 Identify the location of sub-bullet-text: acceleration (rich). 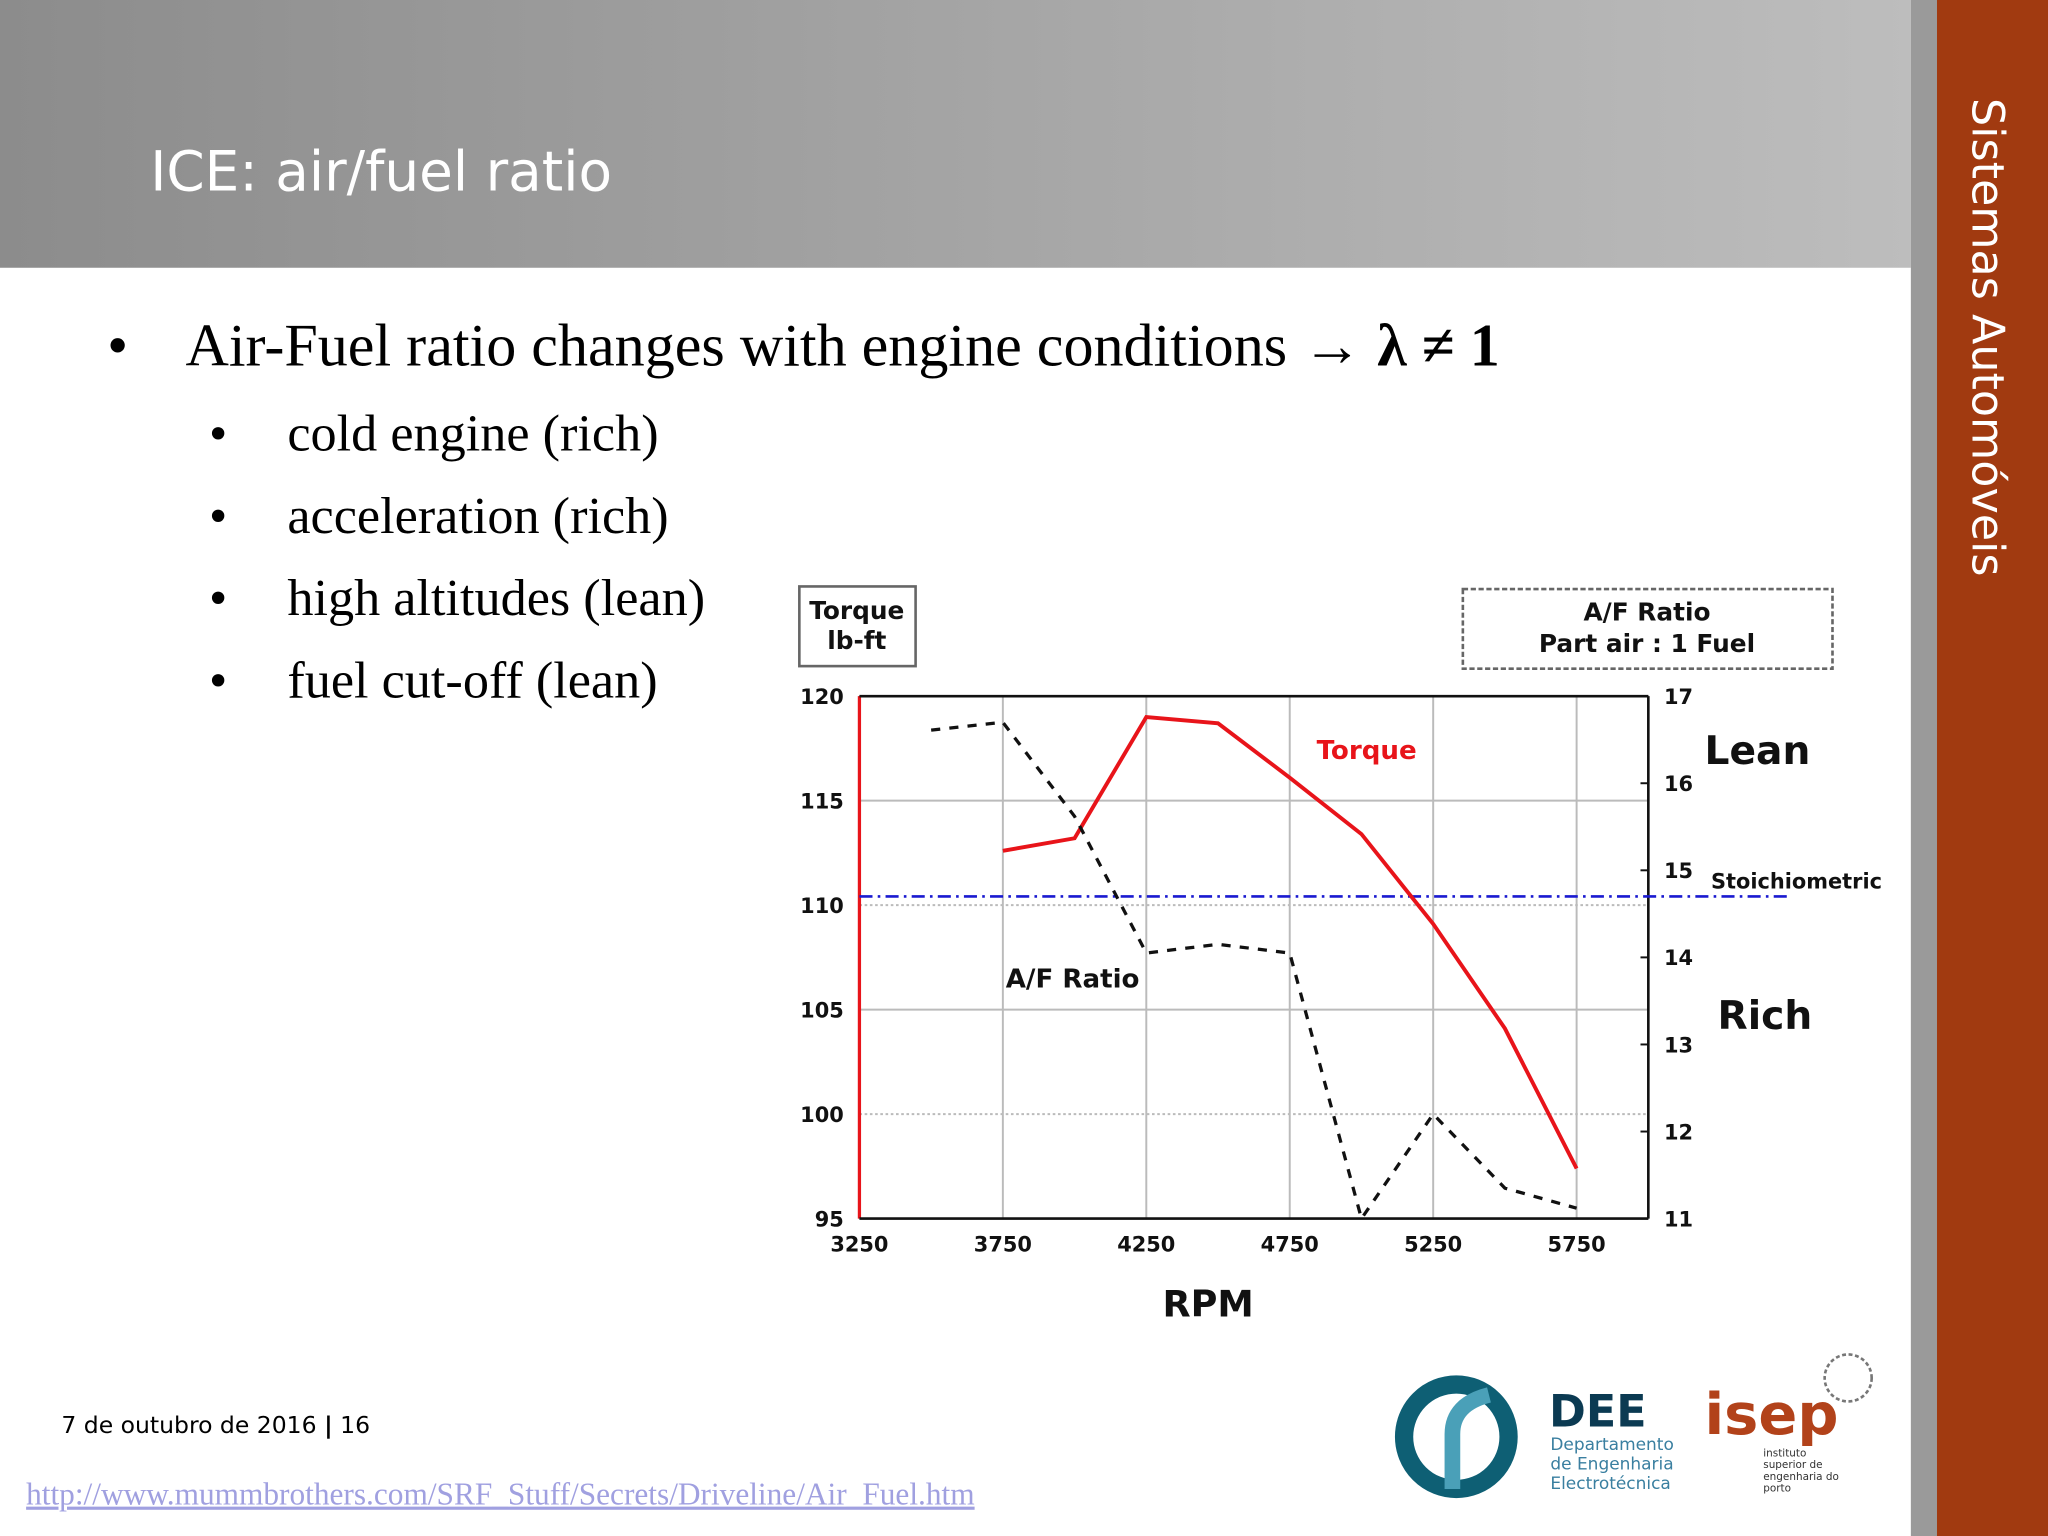
(477, 516).